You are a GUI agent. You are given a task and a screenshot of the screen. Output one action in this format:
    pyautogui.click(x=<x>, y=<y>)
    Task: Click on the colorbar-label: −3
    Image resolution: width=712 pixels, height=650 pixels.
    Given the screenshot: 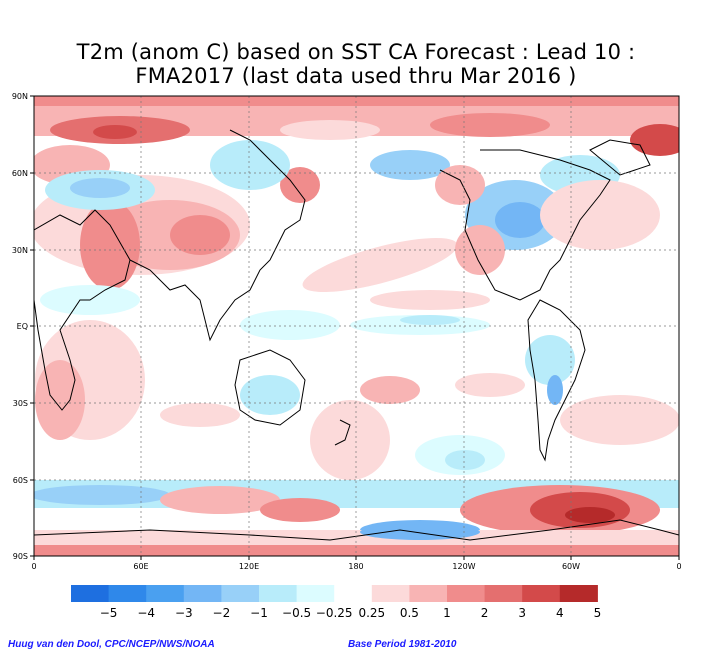 What is the action you would take?
    pyautogui.click(x=184, y=613)
    